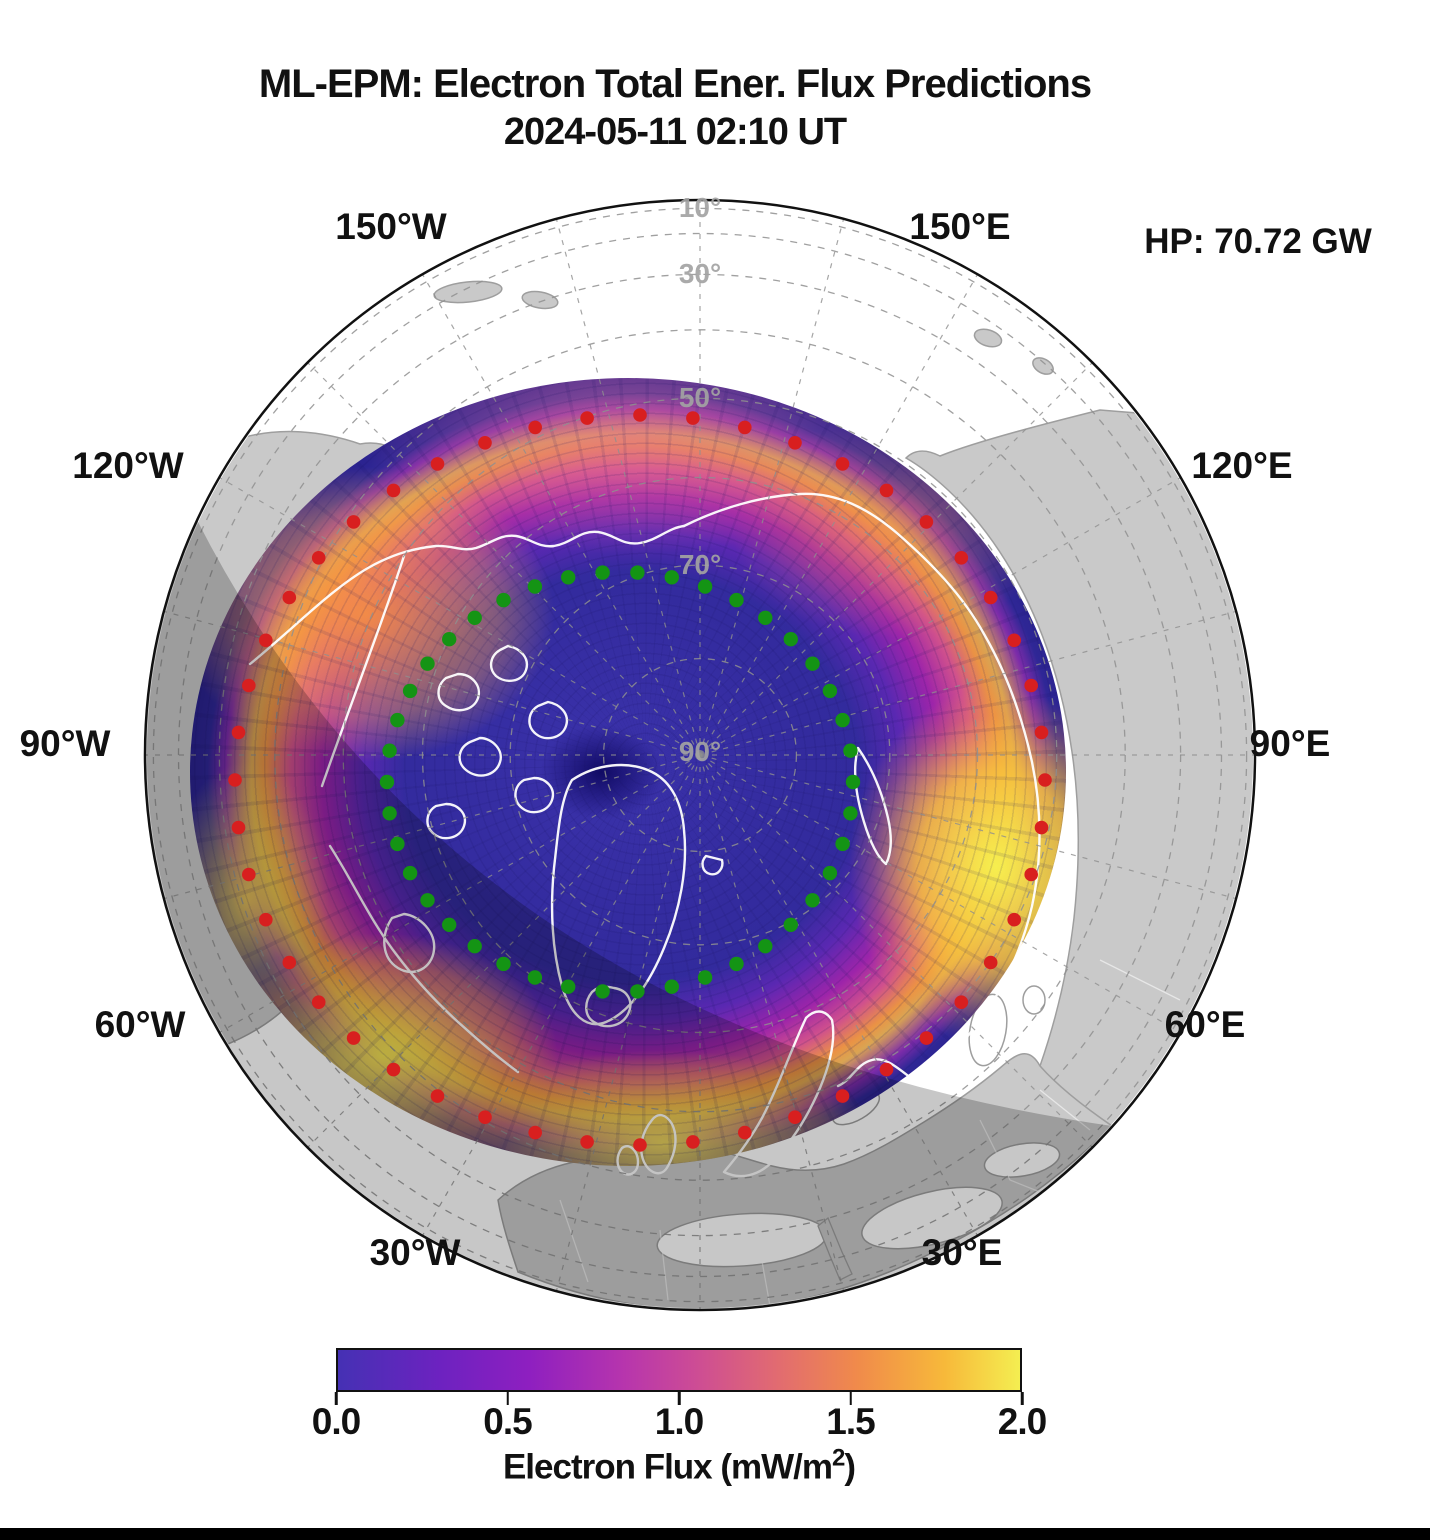 Image resolution: width=1430 pixels, height=1540 pixels. Describe the element at coordinates (778, 1094) in the screenshot. I see `scandinavia` at that location.